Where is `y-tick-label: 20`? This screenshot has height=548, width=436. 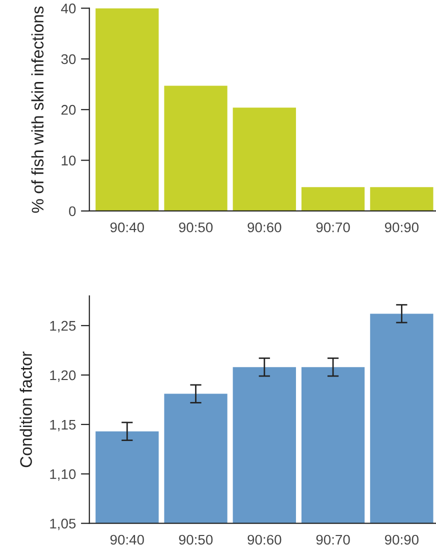 y-tick-label: 20 is located at coordinates (68, 109).